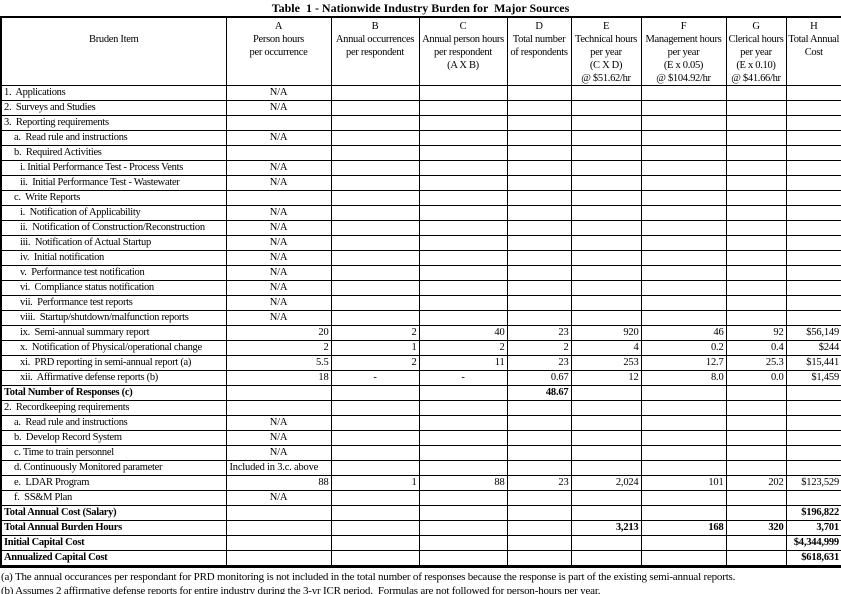 Image resolution: width=841 pixels, height=594 pixels. I want to click on cell-a: 88, so click(278, 483).